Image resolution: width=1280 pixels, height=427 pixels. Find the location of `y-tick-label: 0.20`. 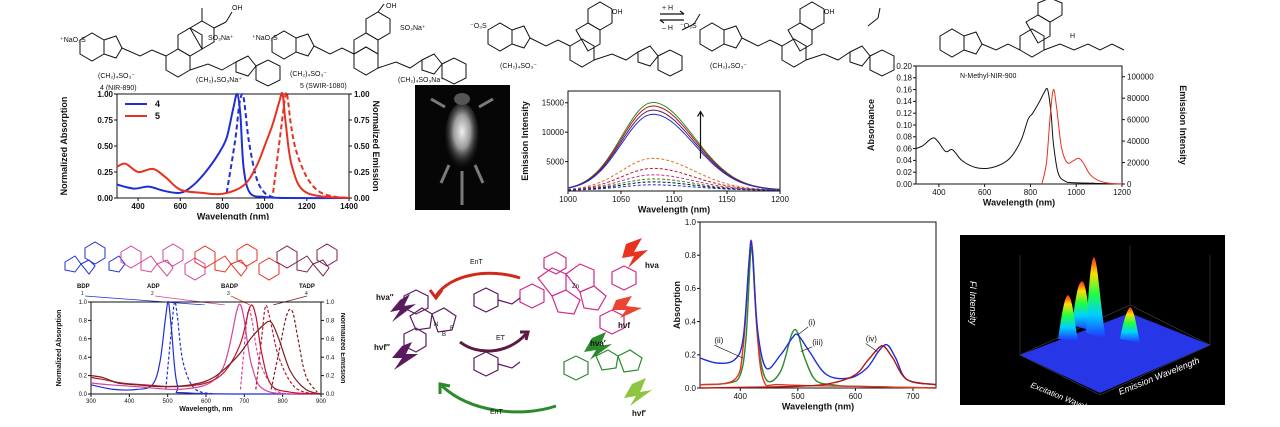

y-tick-label: 0.20 is located at coordinates (904, 66).